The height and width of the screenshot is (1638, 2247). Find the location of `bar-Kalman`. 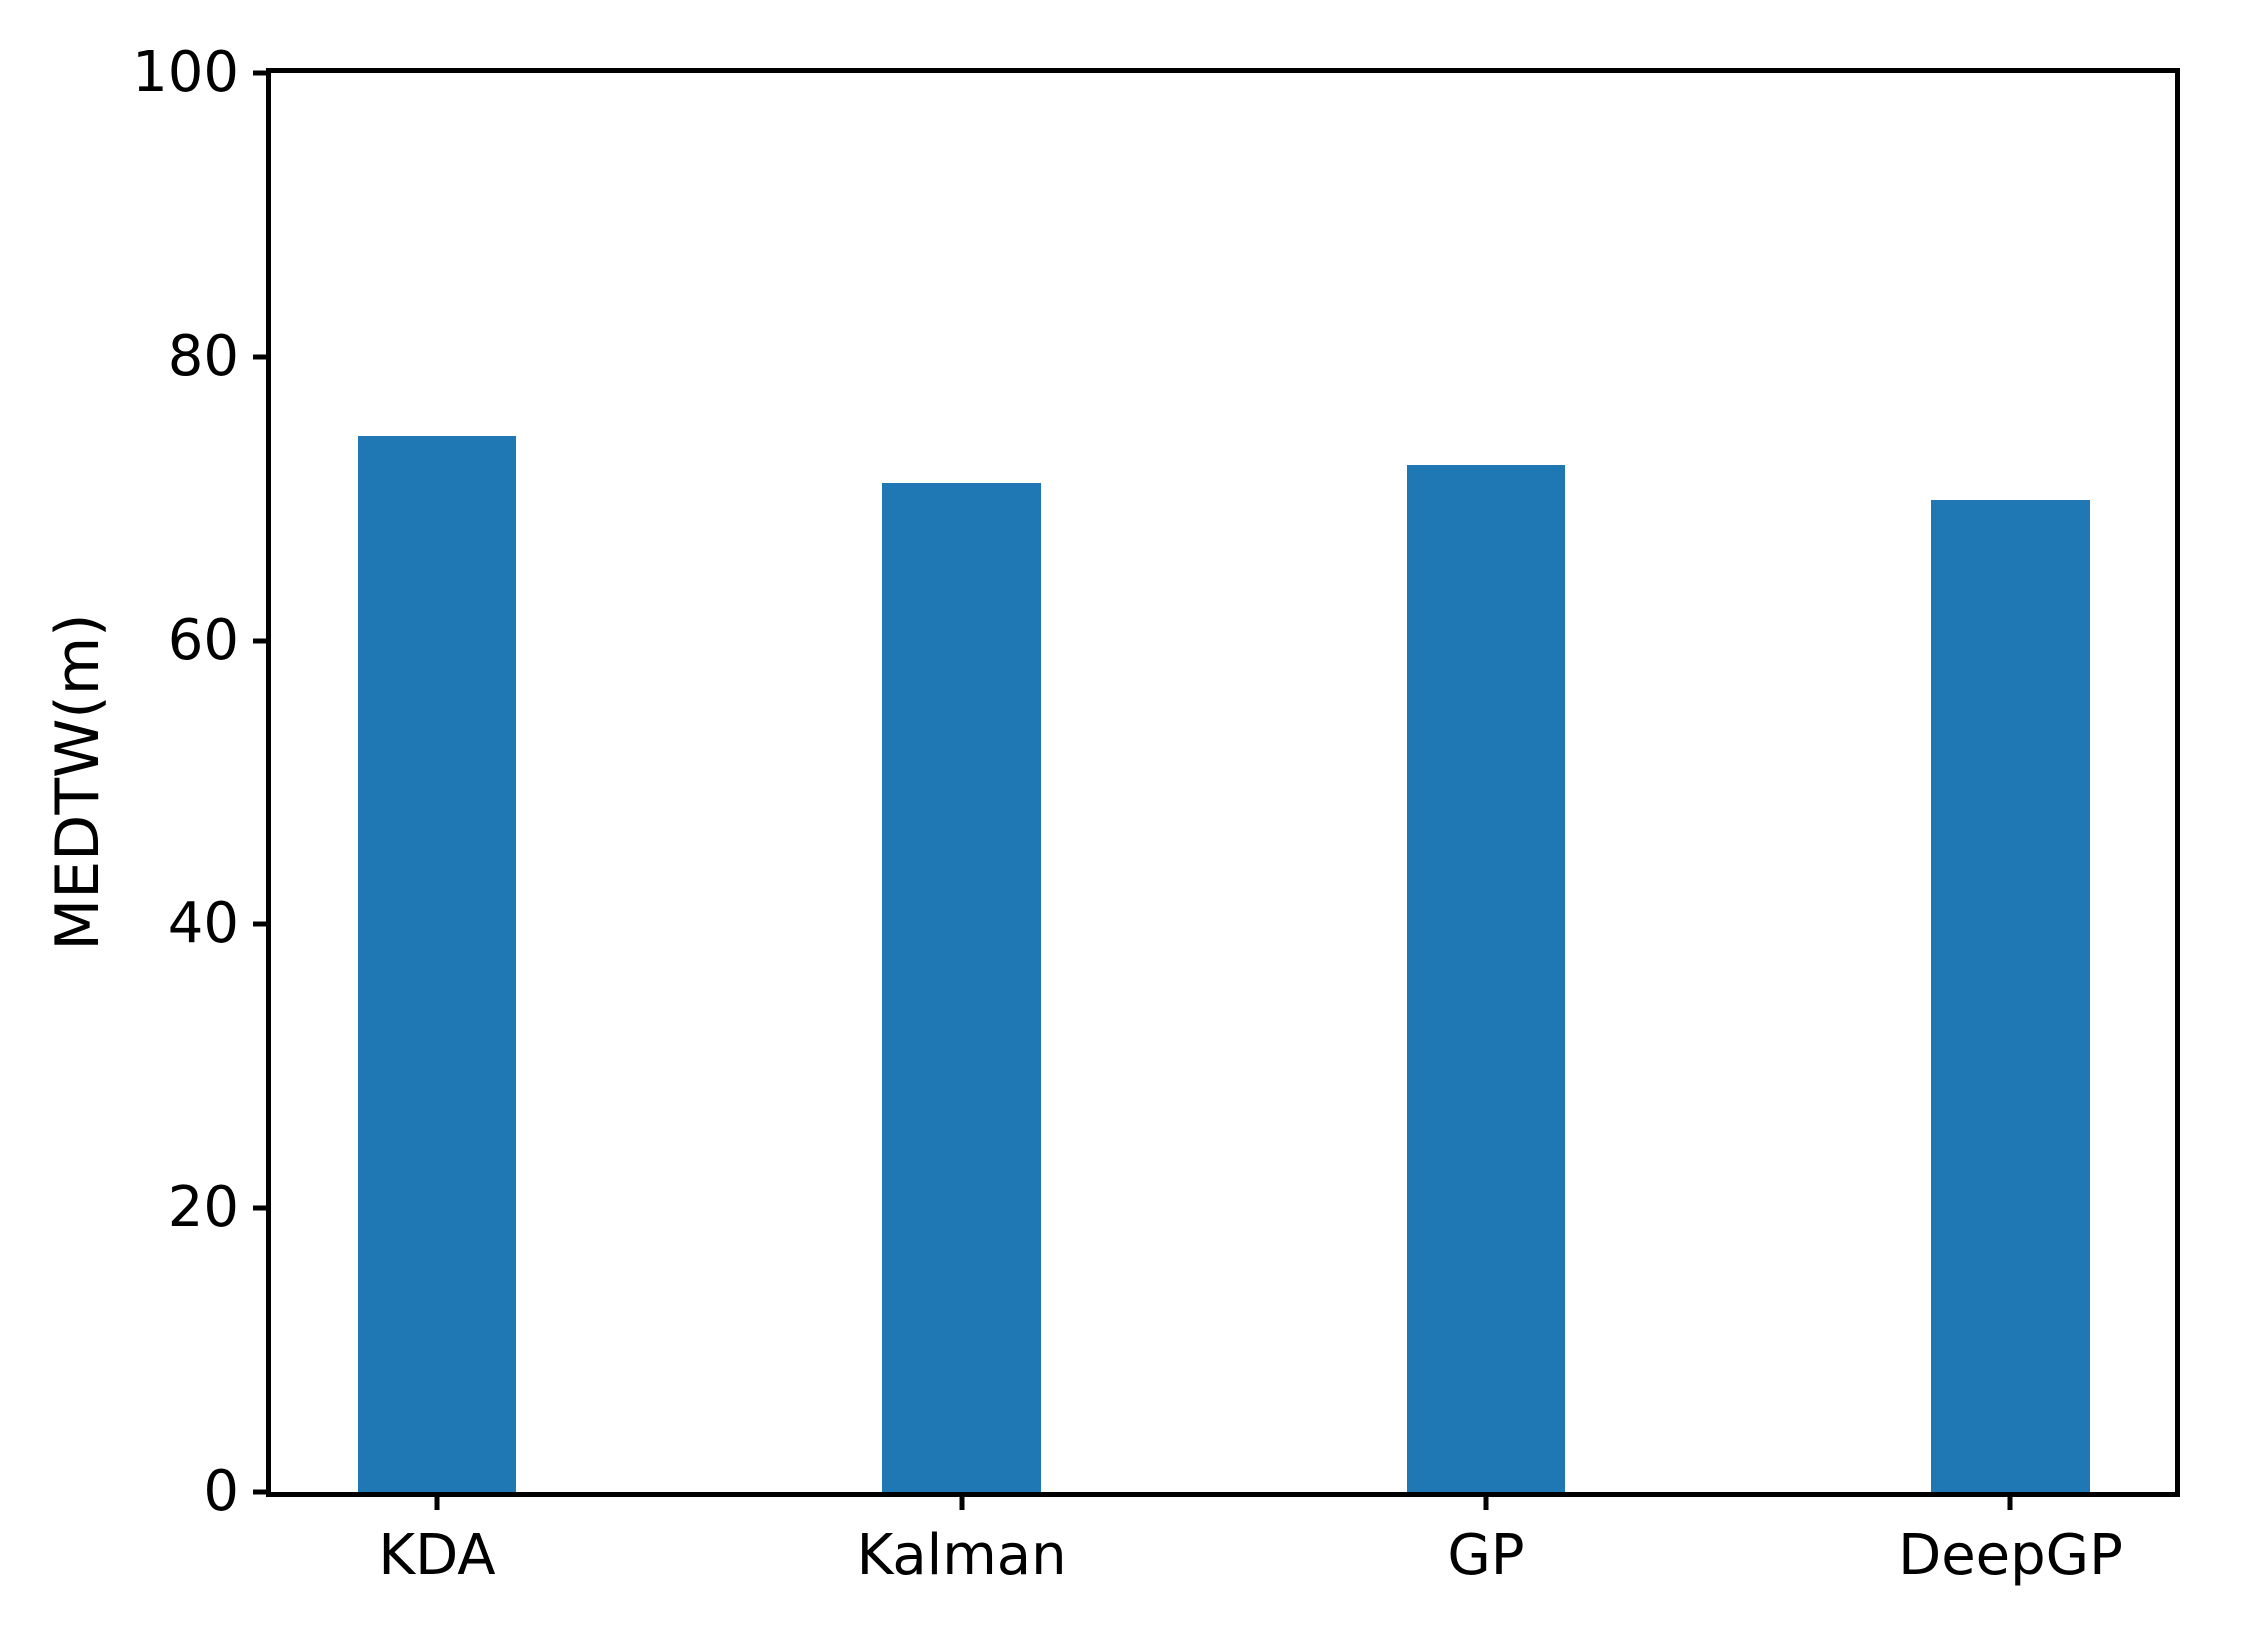

bar-Kalman is located at coordinates (961, 987).